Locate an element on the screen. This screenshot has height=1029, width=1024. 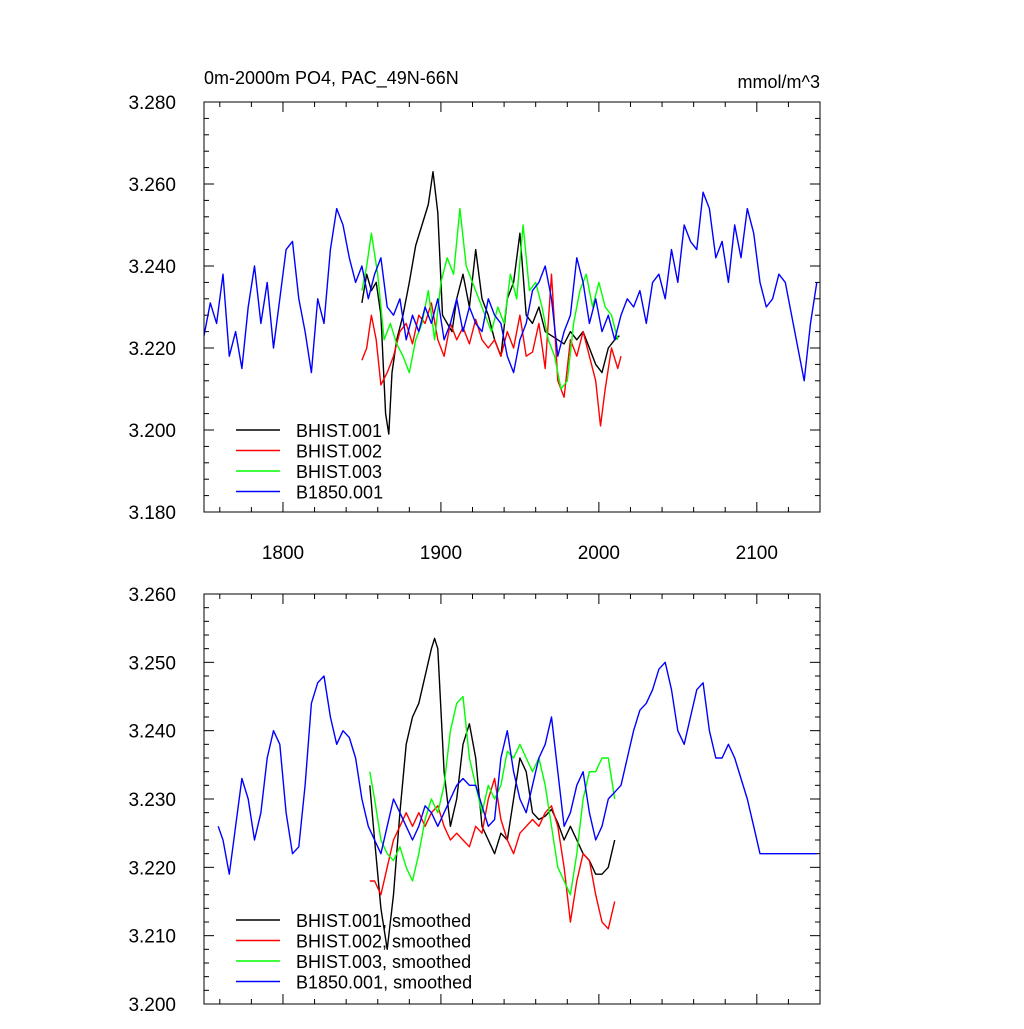
y-tick-label: 3.250 is located at coordinates (152, 663).